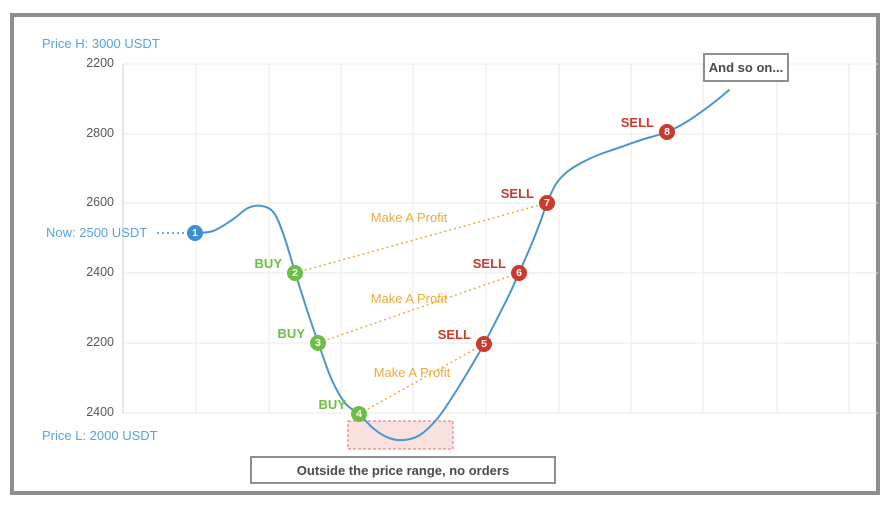 Image resolution: width=894 pixels, height=512 pixels. I want to click on no-order-zone, so click(400, 435).